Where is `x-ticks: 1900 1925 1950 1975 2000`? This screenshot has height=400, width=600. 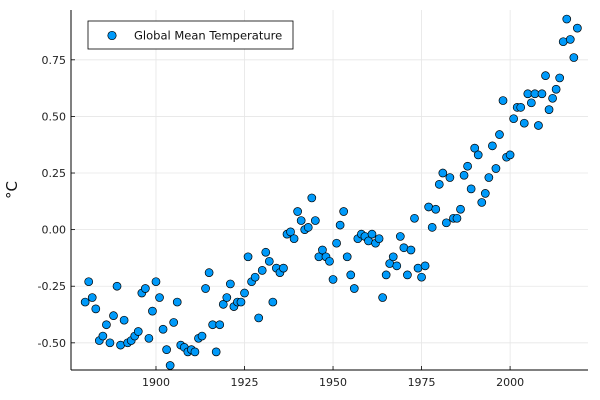
x-ticks: 1900 1925 1950 1975 2000 is located at coordinates (333, 377).